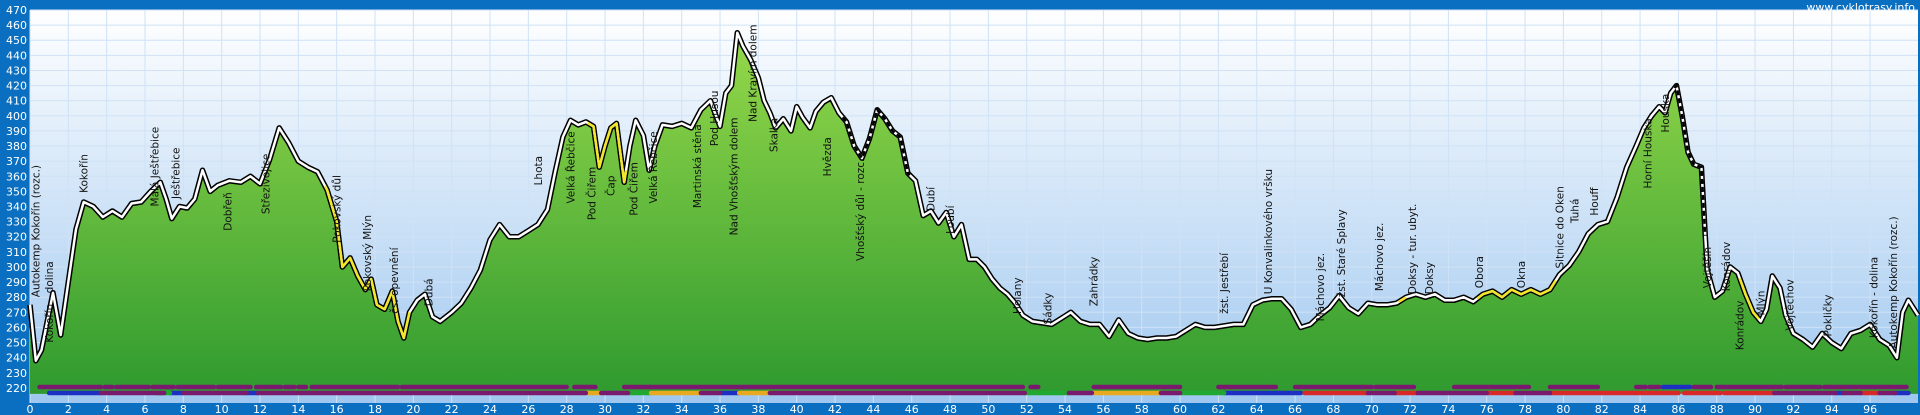 This screenshot has width=1920, height=415. Describe the element at coordinates (16, 55) in the screenshot. I see `y-tick-label: 440` at that location.